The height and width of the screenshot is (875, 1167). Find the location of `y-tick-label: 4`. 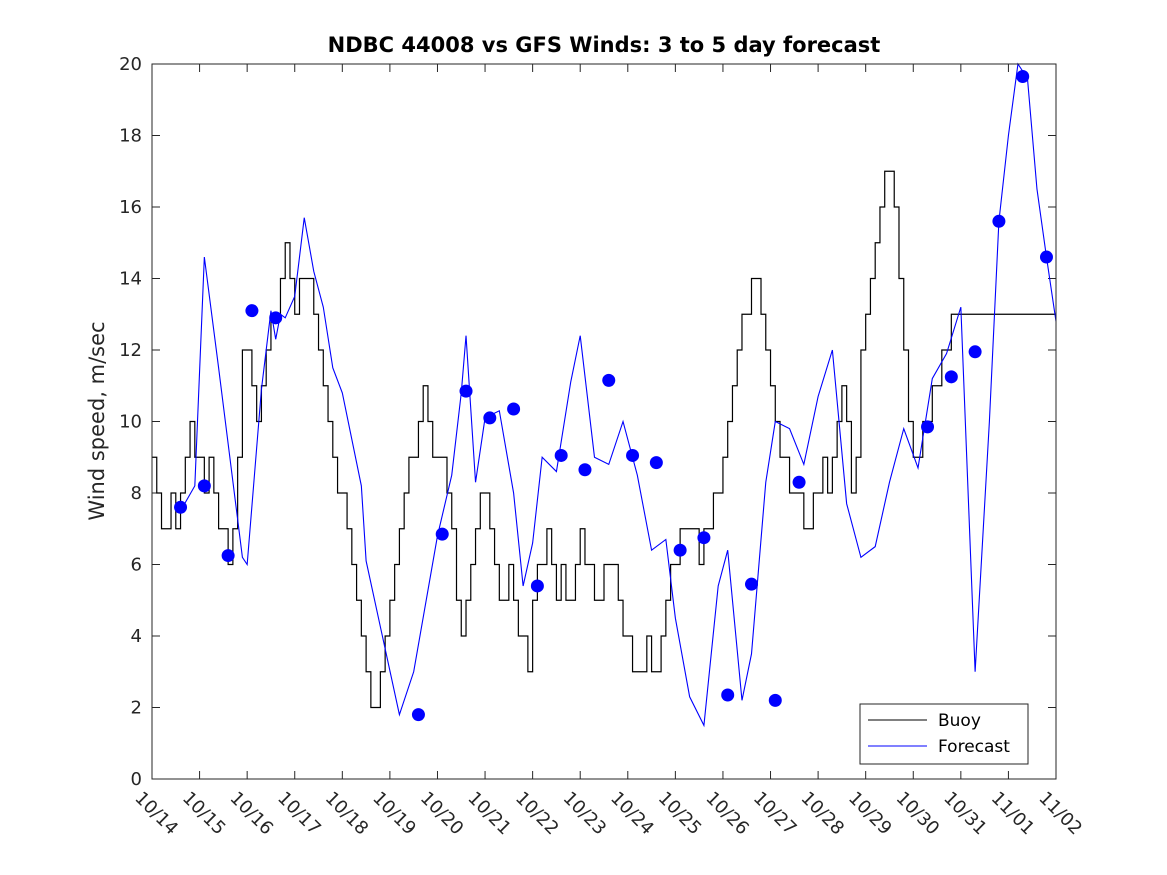

y-tick-label: 4 is located at coordinates (136, 636).